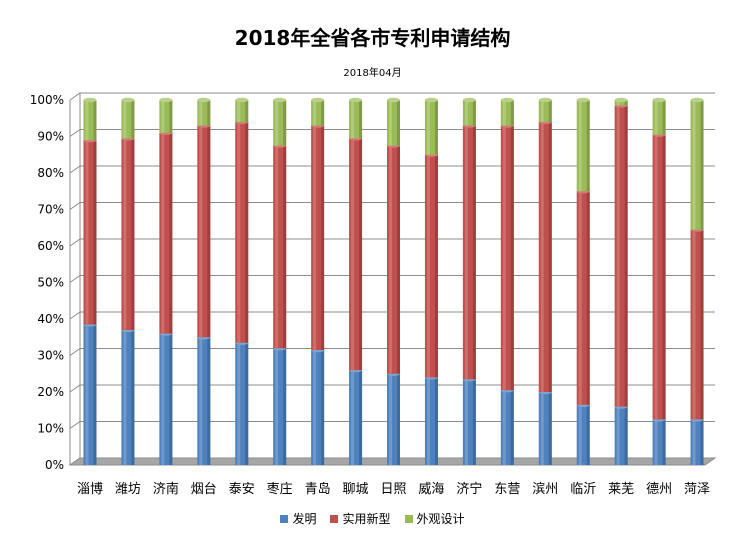 This screenshot has width=745, height=544. Describe the element at coordinates (50, 137) in the screenshot. I see `y-tick-label: 90%` at that location.